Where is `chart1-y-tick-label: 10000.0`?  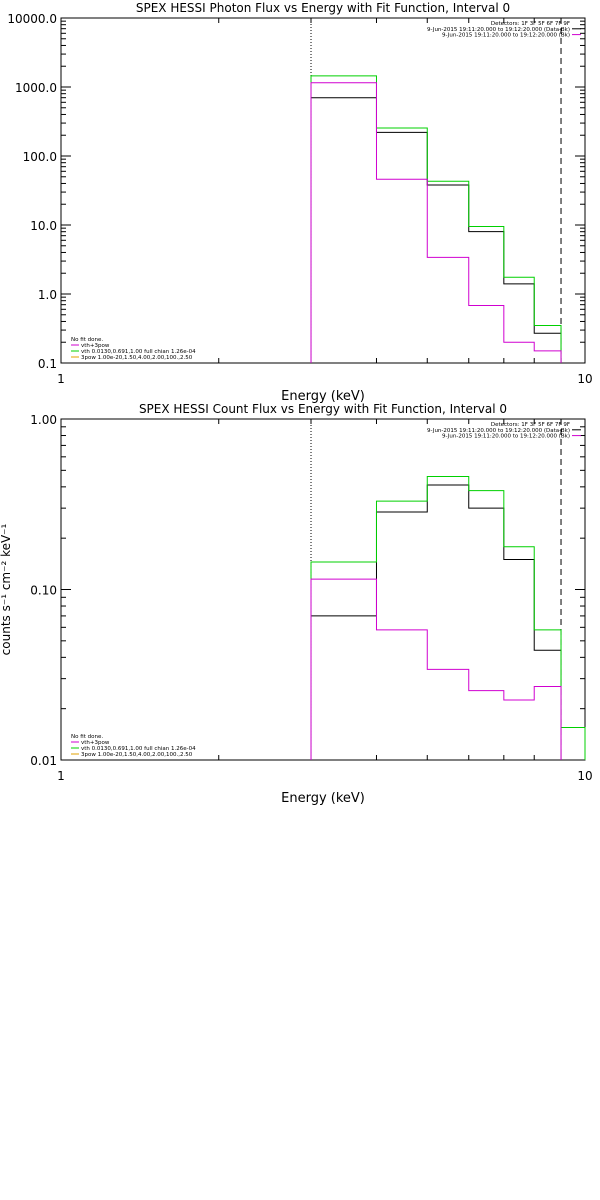
chart1-y-tick-label: 10000.0 is located at coordinates (32, 19).